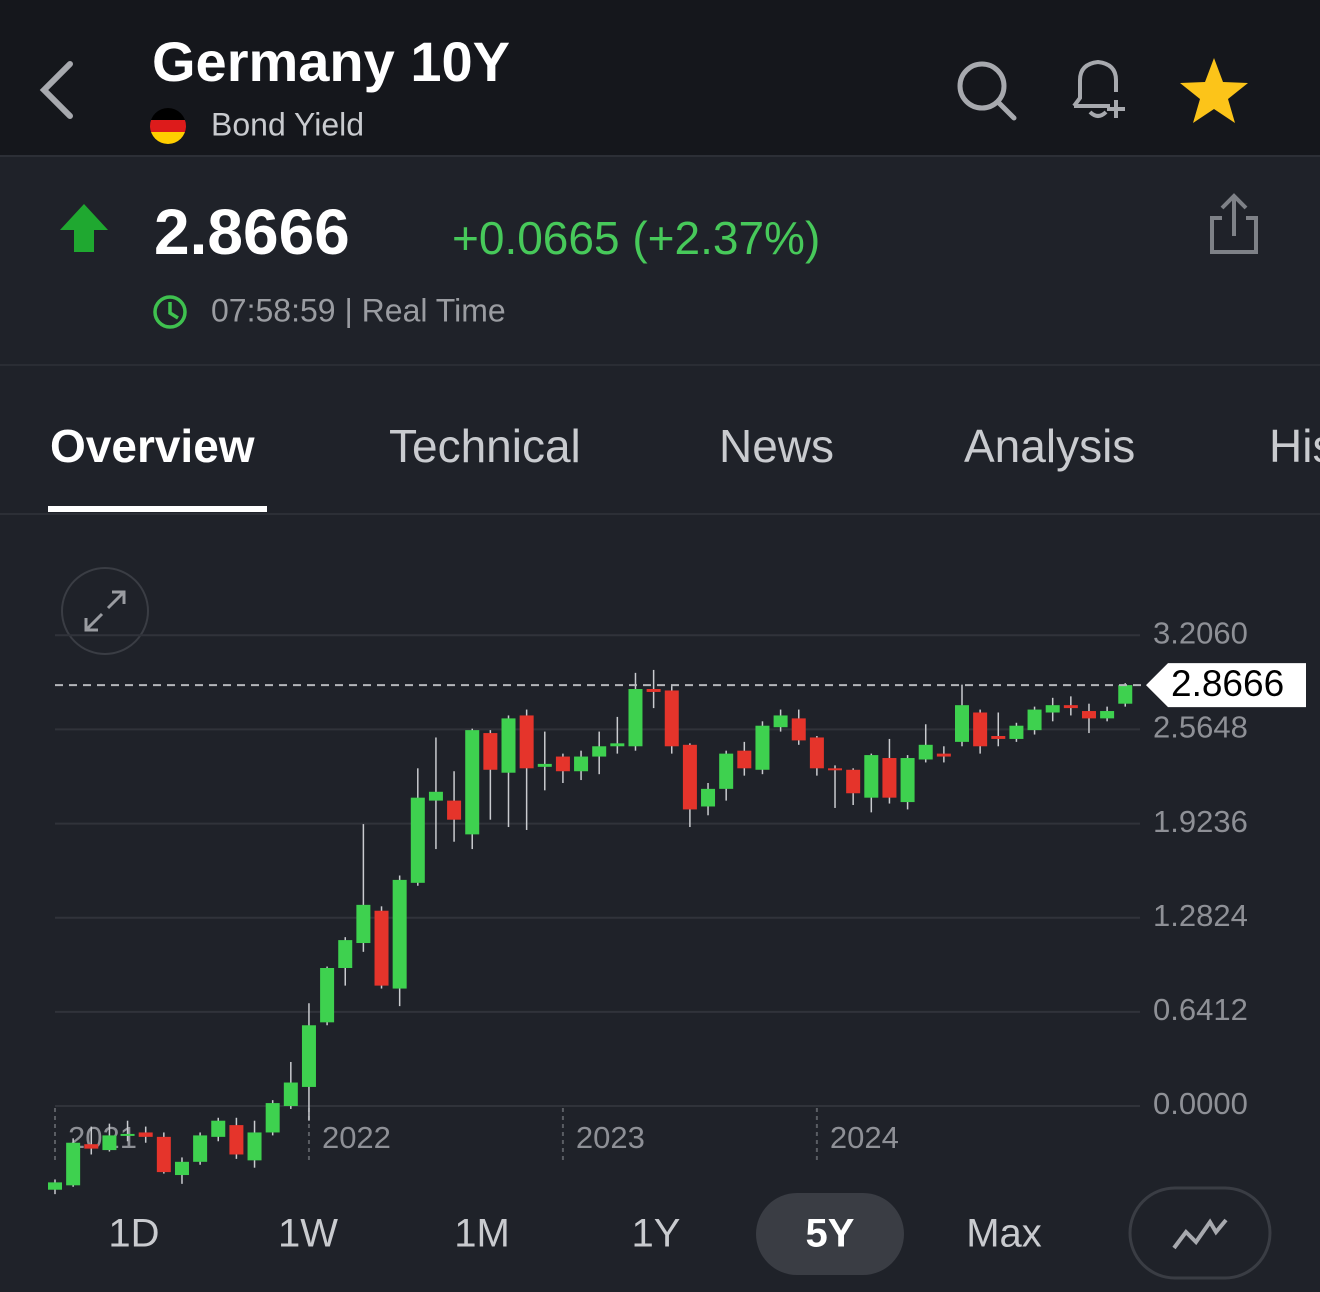 The image size is (1320, 1292). I want to click on subtitle: Bond Yield, so click(287, 124).